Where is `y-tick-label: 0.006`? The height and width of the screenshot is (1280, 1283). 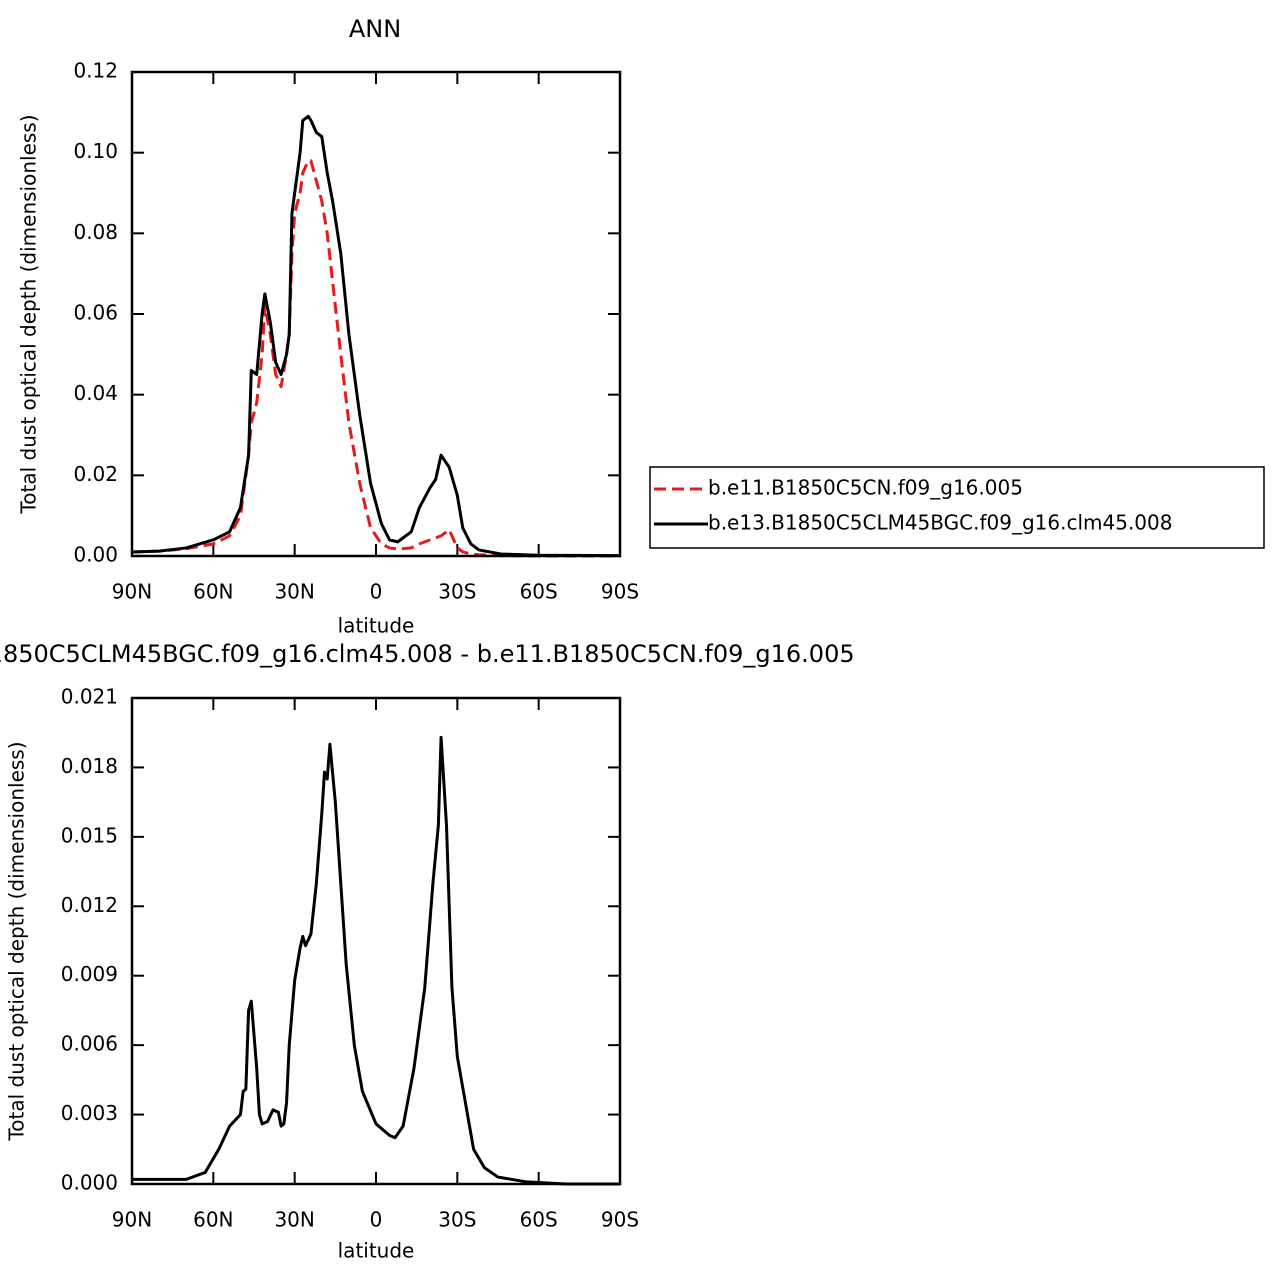 y-tick-label: 0.006 is located at coordinates (89, 1044).